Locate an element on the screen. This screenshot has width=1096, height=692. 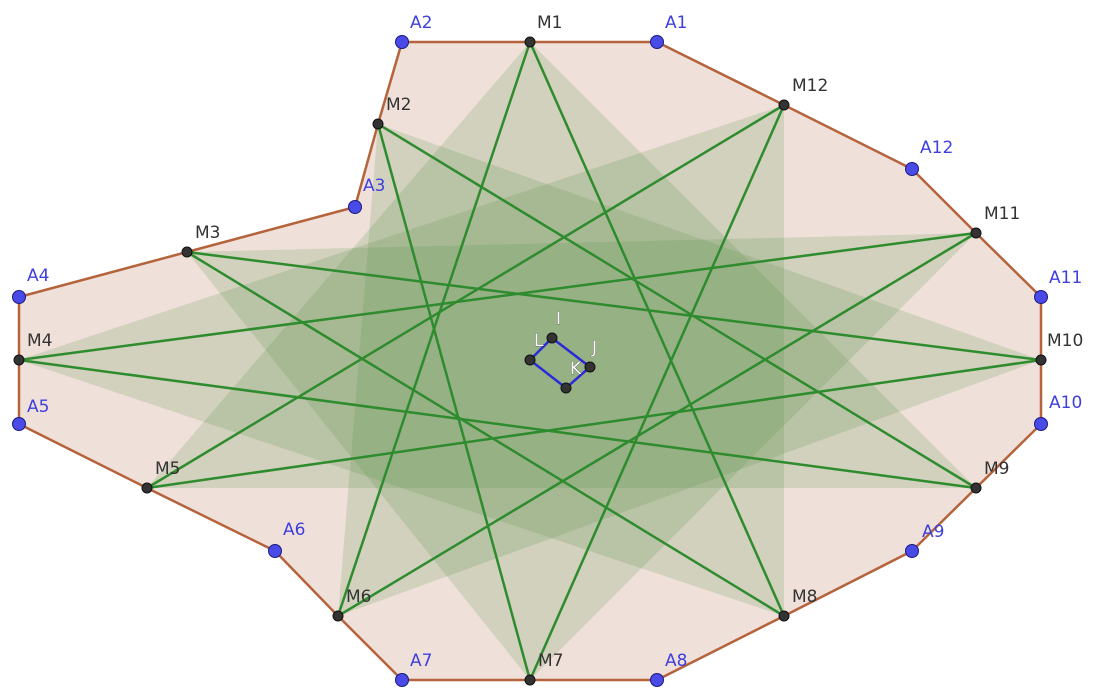
label-m10: M10 is located at coordinates (1065, 341).